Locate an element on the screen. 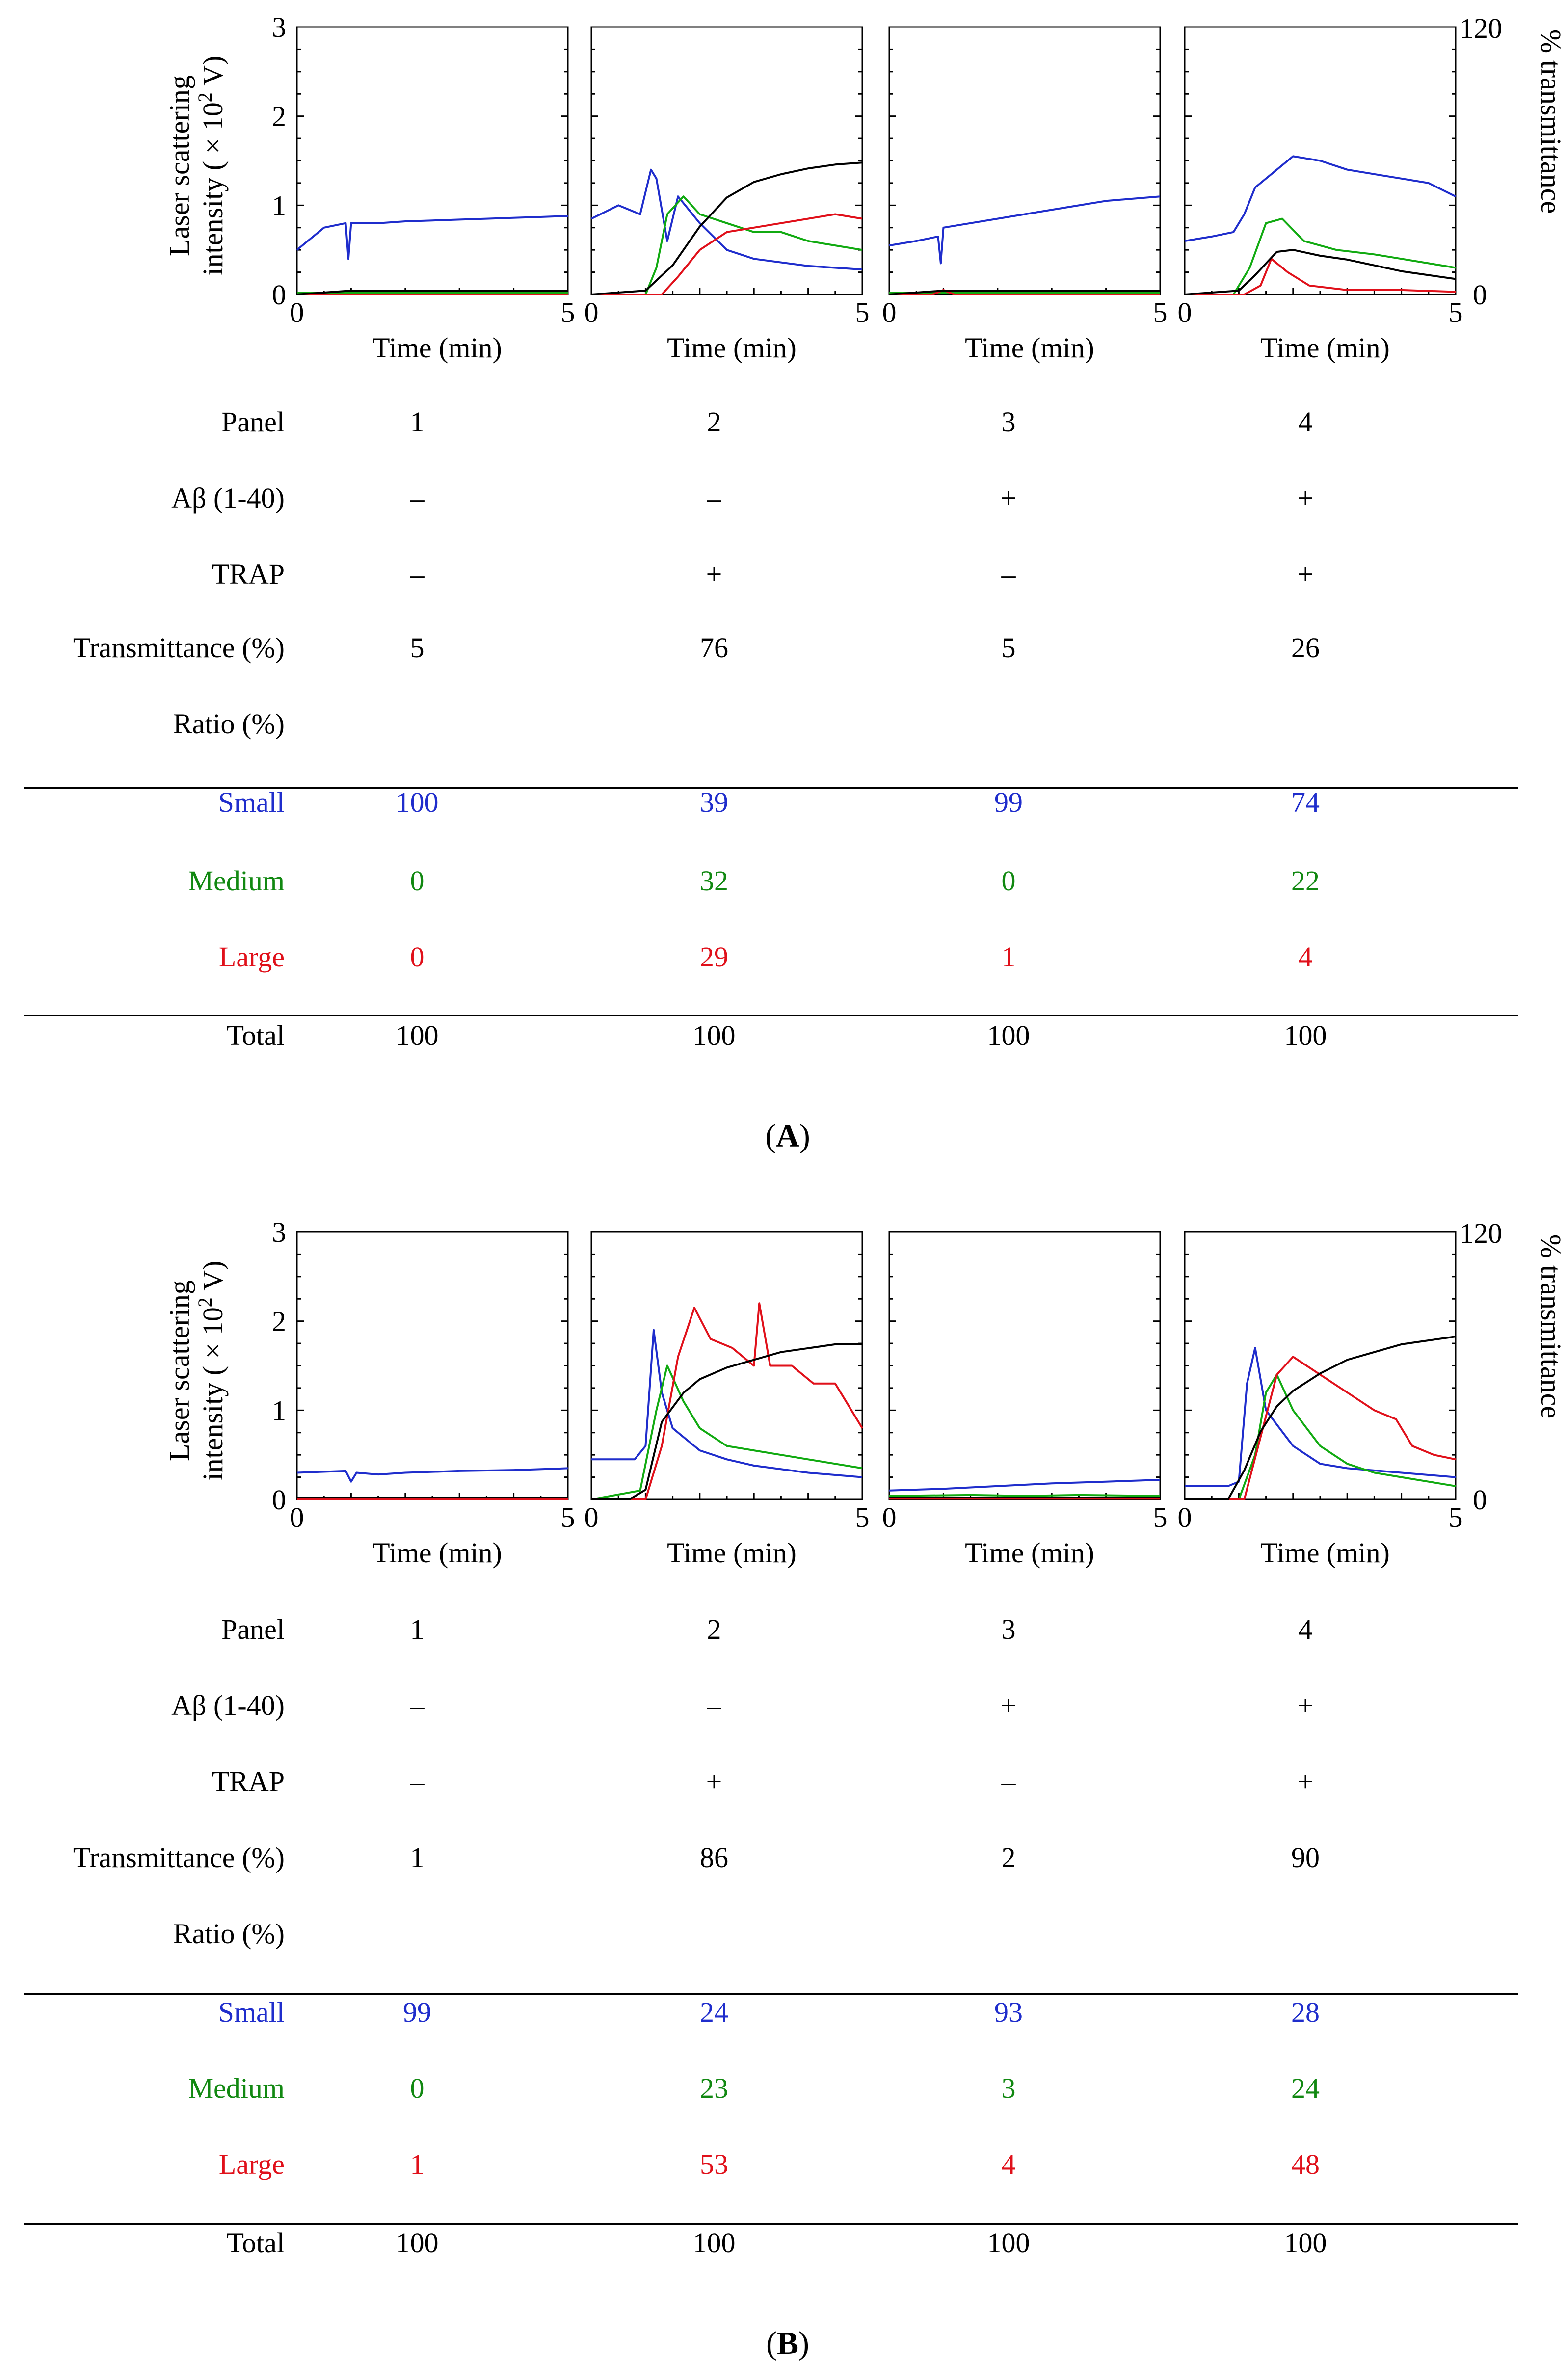  row-label-total: Total is located at coordinates (256, 2243).